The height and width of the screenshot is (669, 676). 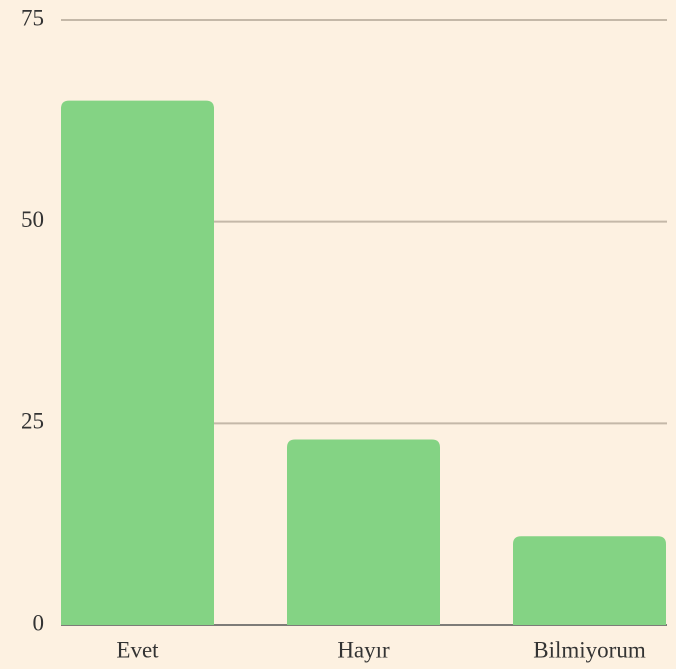 What do you see at coordinates (32, 219) in the screenshot?
I see `y-tick-label: 50` at bounding box center [32, 219].